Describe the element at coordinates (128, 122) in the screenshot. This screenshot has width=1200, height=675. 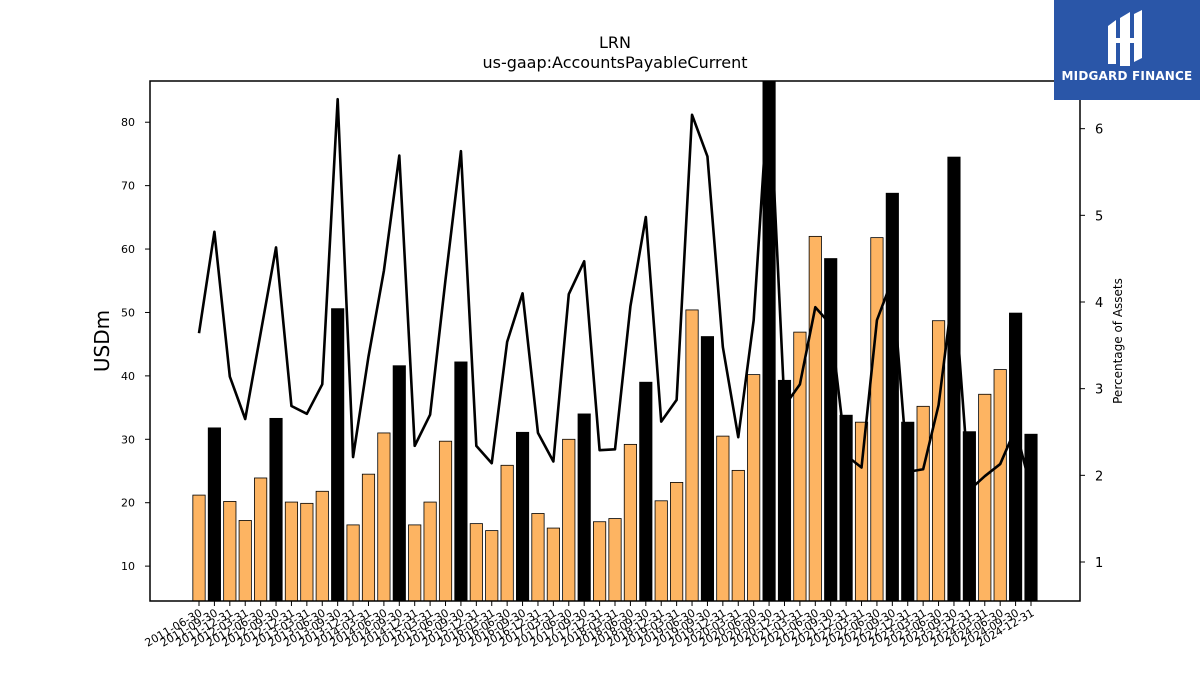
I see `y-tick-label: 80` at that location.